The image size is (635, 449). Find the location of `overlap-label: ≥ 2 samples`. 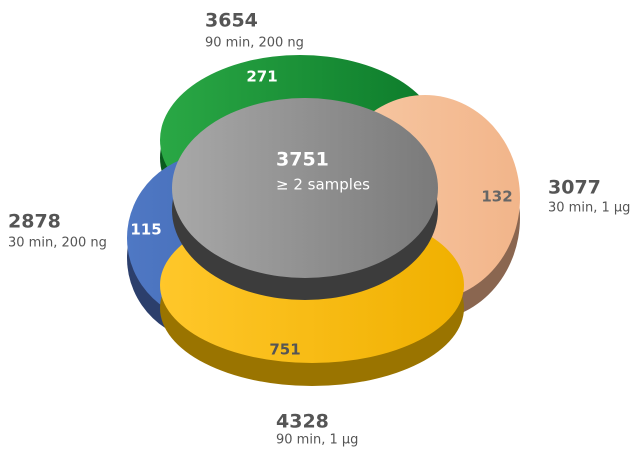

overlap-label: ≥ 2 samples is located at coordinates (323, 185).